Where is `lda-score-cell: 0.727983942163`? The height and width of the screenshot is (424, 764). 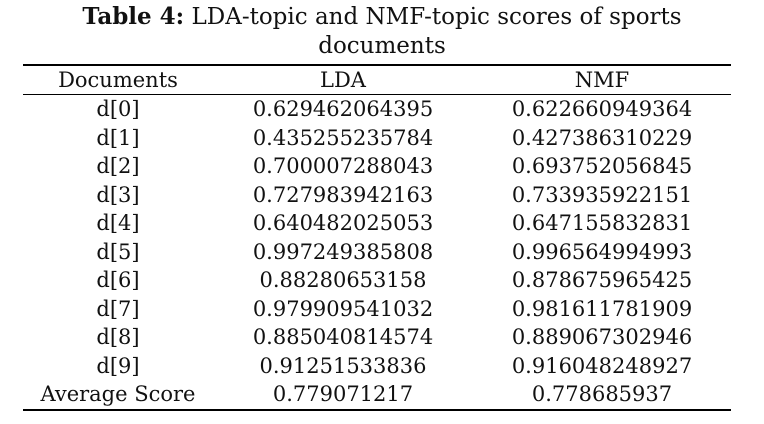 lda-score-cell: 0.727983942163 is located at coordinates (343, 194).